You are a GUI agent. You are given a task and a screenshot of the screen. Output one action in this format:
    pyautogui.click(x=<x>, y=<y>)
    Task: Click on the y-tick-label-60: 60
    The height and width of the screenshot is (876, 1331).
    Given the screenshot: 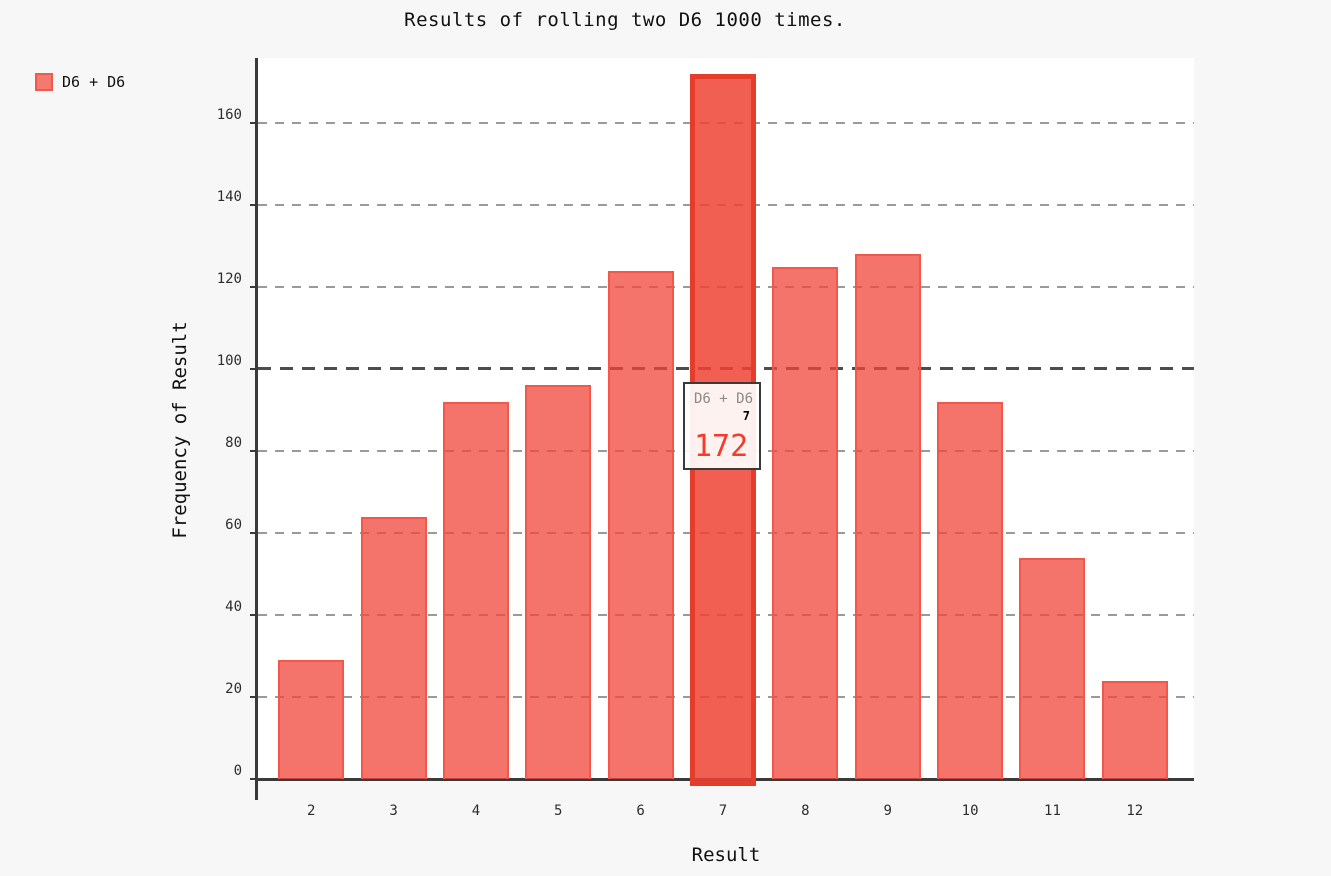 What is the action you would take?
    pyautogui.click(x=233, y=525)
    